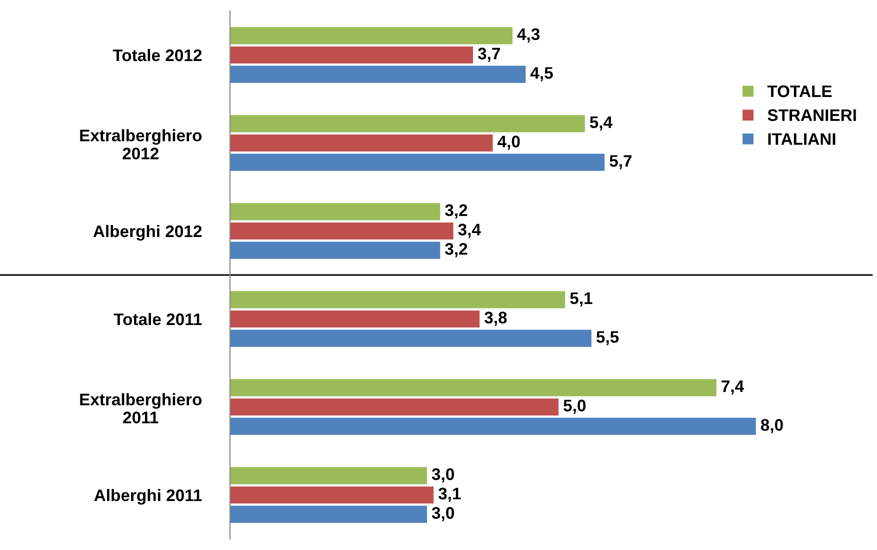 The image size is (877, 550). I want to click on data-label: 7,4, so click(733, 387).